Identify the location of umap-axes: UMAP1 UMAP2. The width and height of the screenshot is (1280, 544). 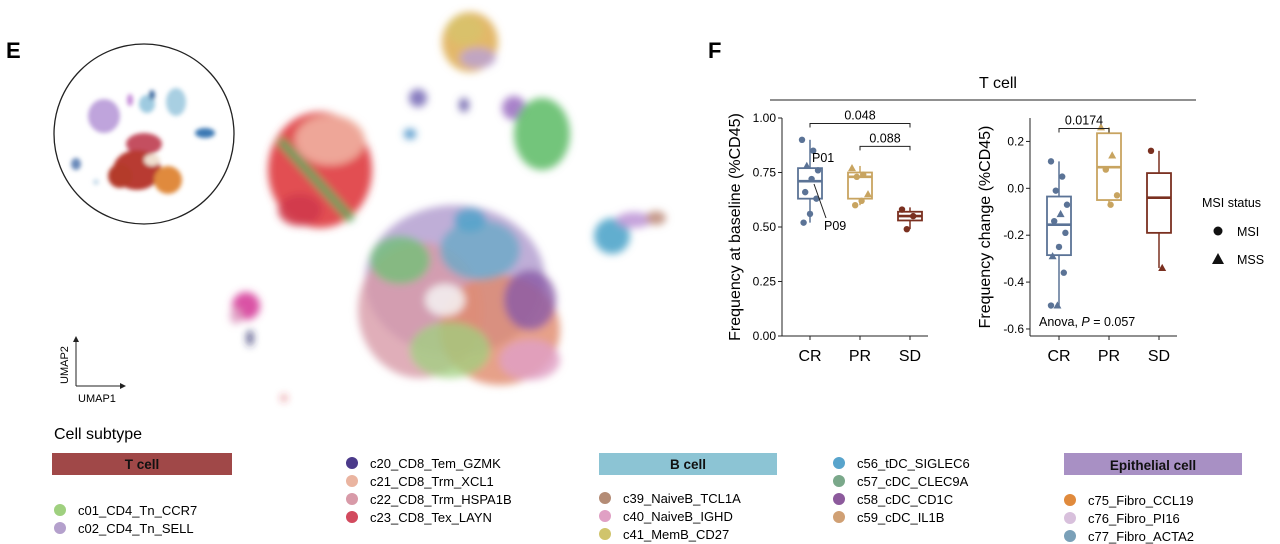
(92, 370).